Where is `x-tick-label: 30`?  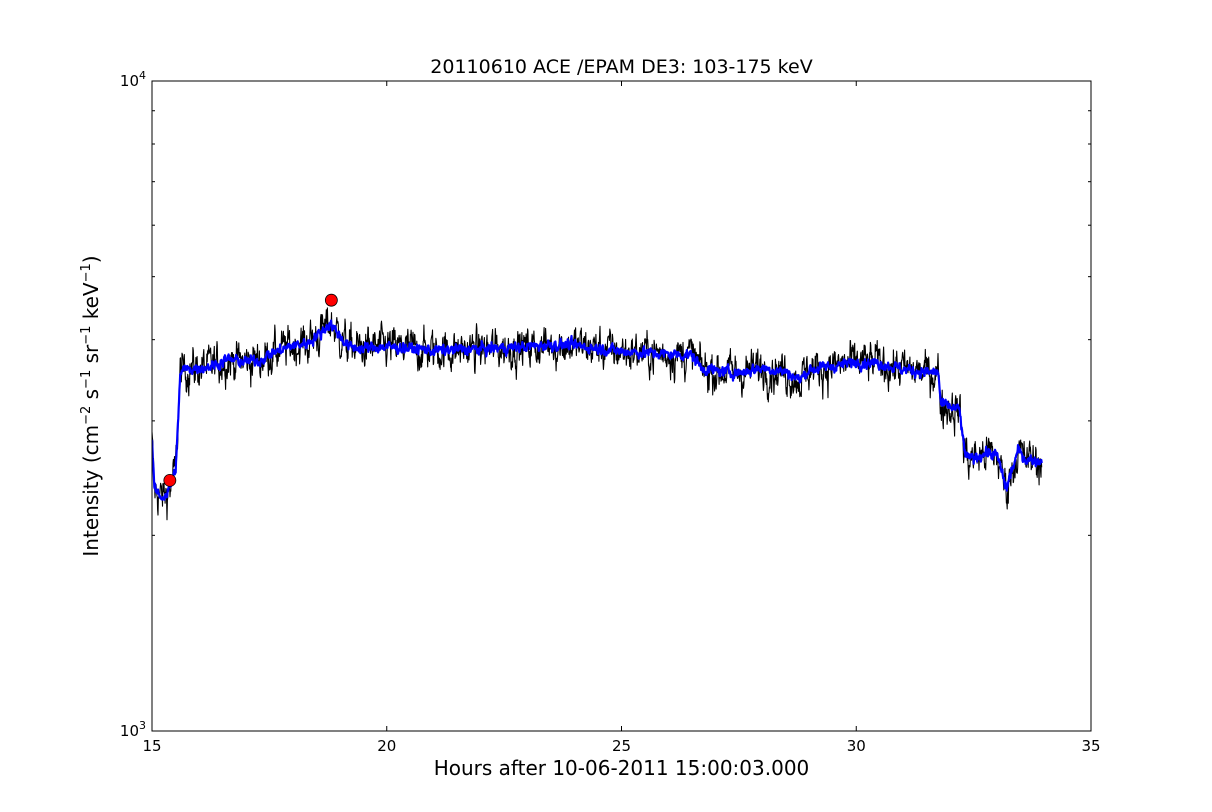
x-tick-label: 30 is located at coordinates (856, 746).